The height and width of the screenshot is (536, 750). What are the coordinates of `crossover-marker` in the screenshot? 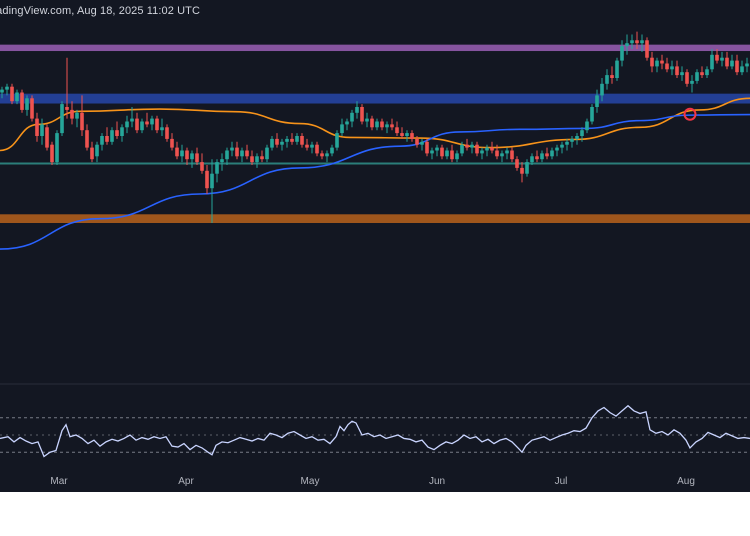 It's located at (690, 114).